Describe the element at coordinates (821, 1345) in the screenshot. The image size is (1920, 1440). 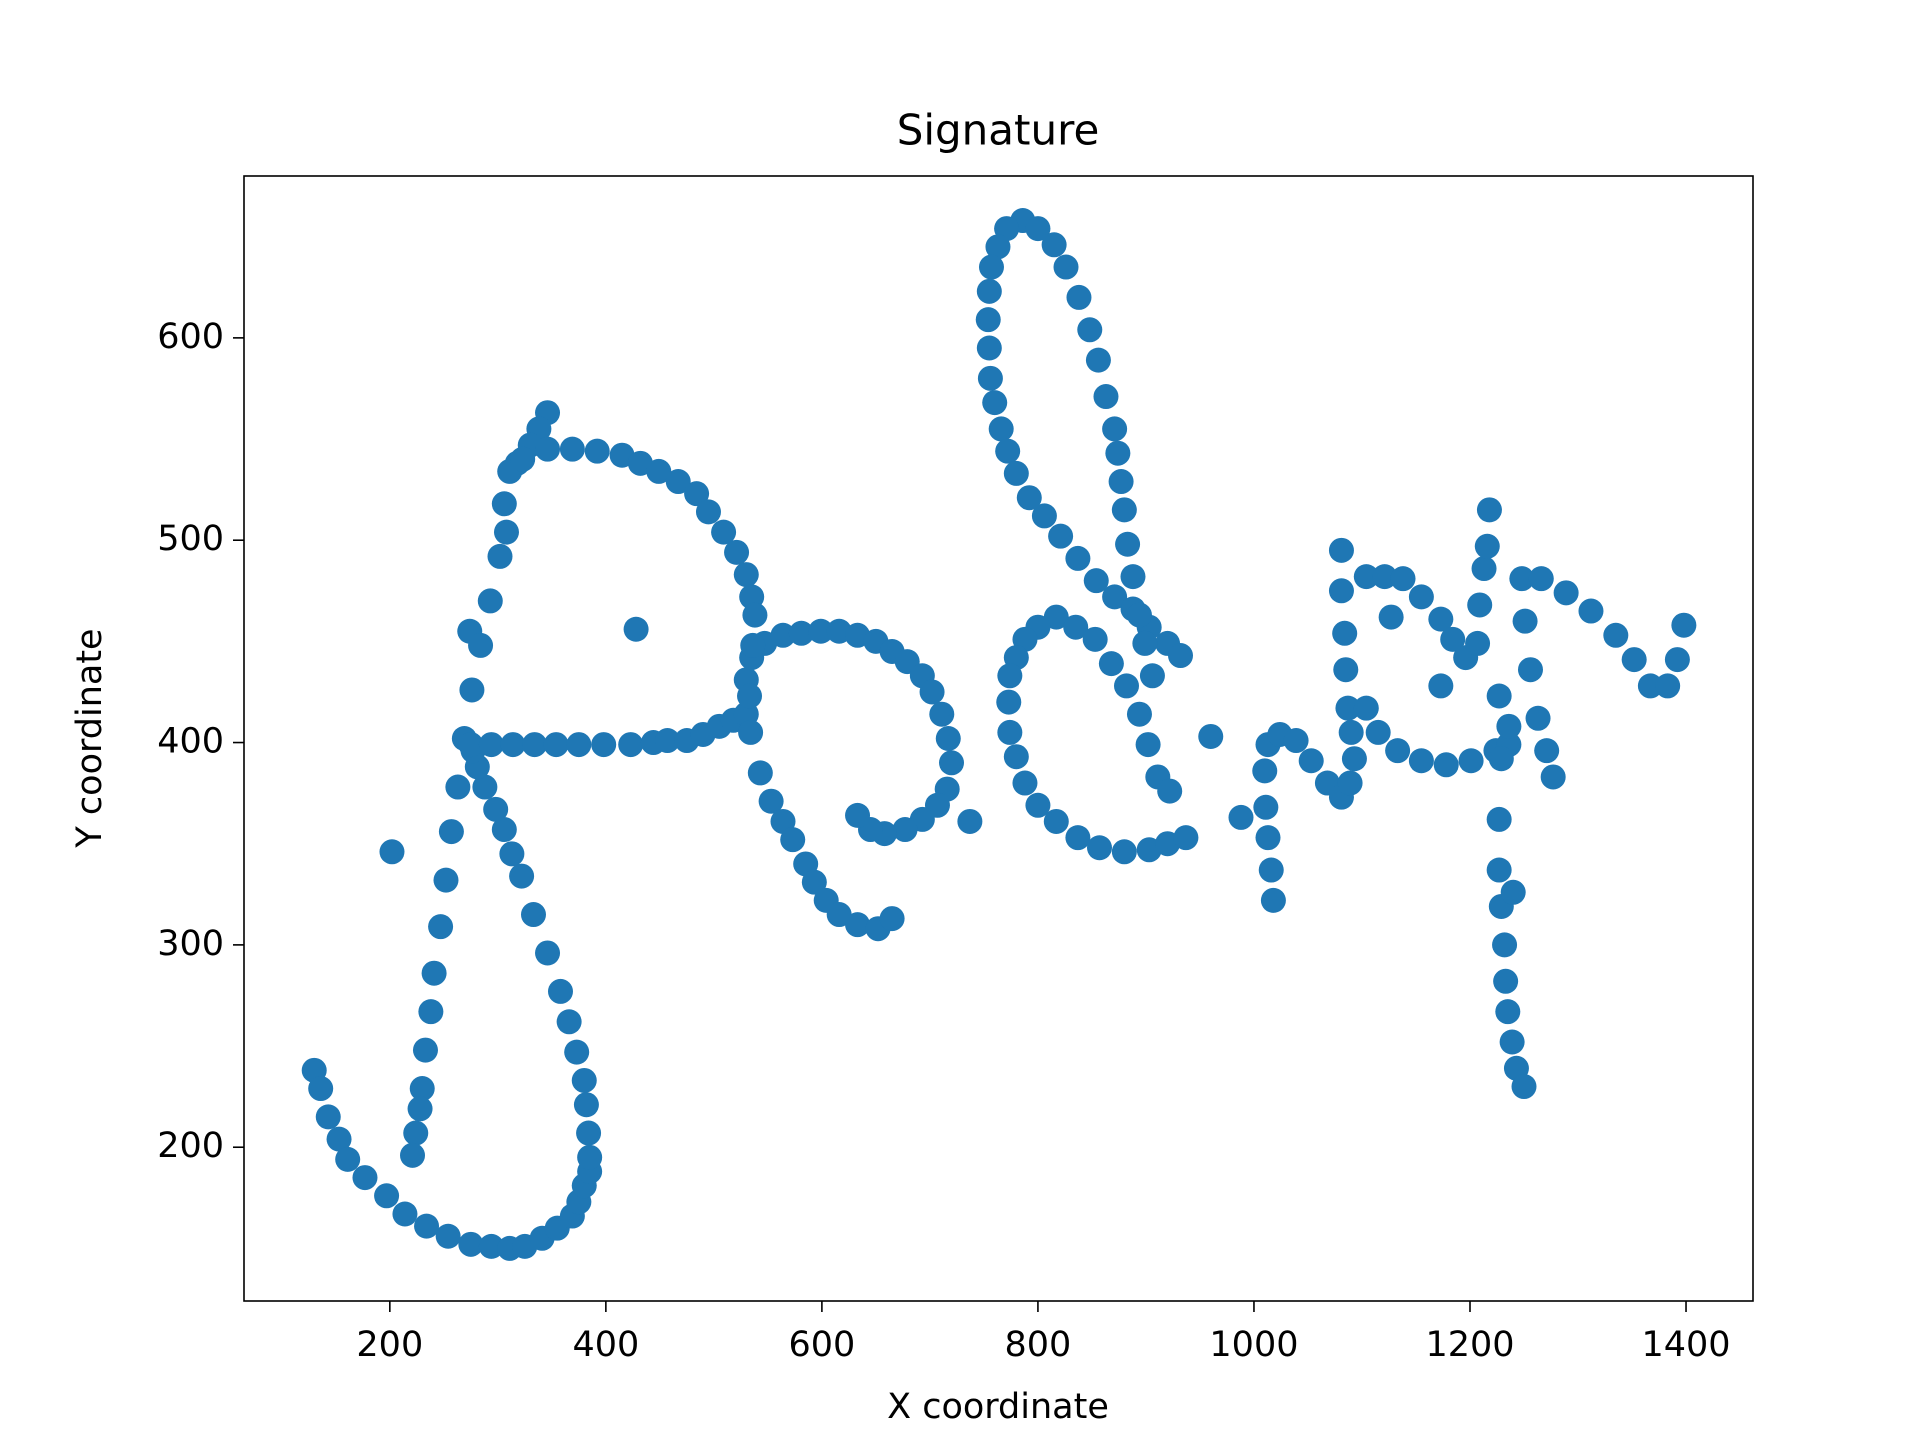
I see `x-tick-label: 600` at that location.